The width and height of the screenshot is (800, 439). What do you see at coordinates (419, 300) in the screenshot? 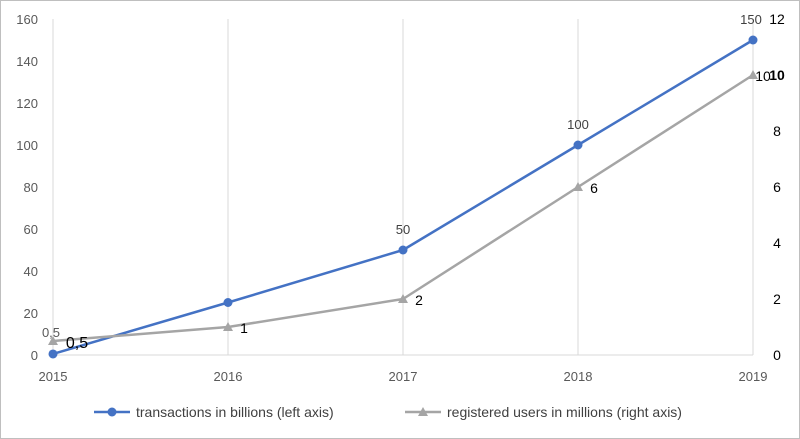
I see `data-label: 2` at bounding box center [419, 300].